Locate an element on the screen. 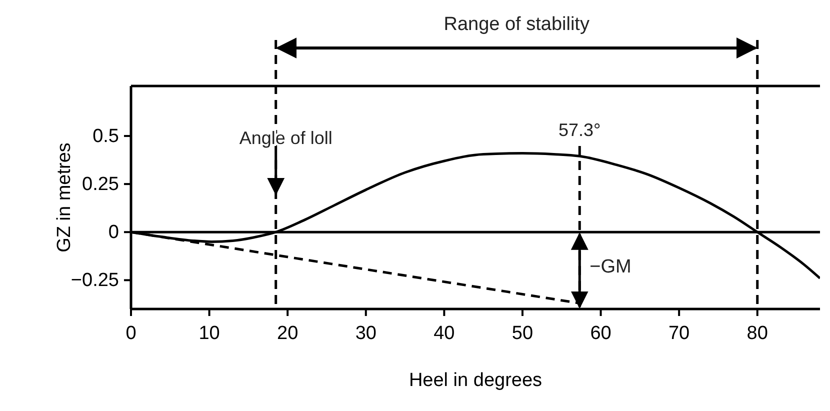 This screenshot has height=411, width=830. y-tick-label: 0.5 is located at coordinates (105, 136).